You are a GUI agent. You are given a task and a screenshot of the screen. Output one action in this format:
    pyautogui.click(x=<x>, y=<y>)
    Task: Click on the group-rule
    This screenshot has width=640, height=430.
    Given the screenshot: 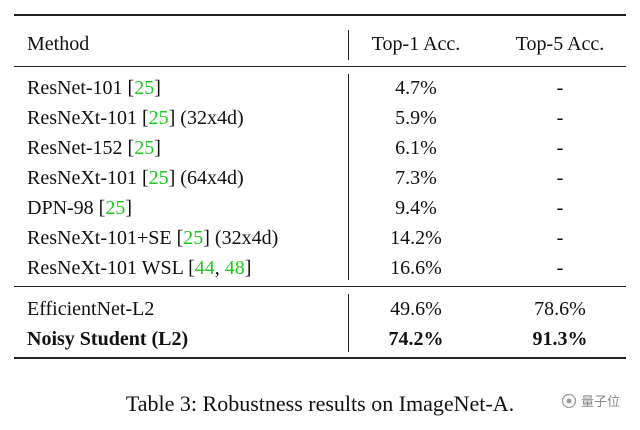 What is the action you would take?
    pyautogui.click(x=320, y=286)
    